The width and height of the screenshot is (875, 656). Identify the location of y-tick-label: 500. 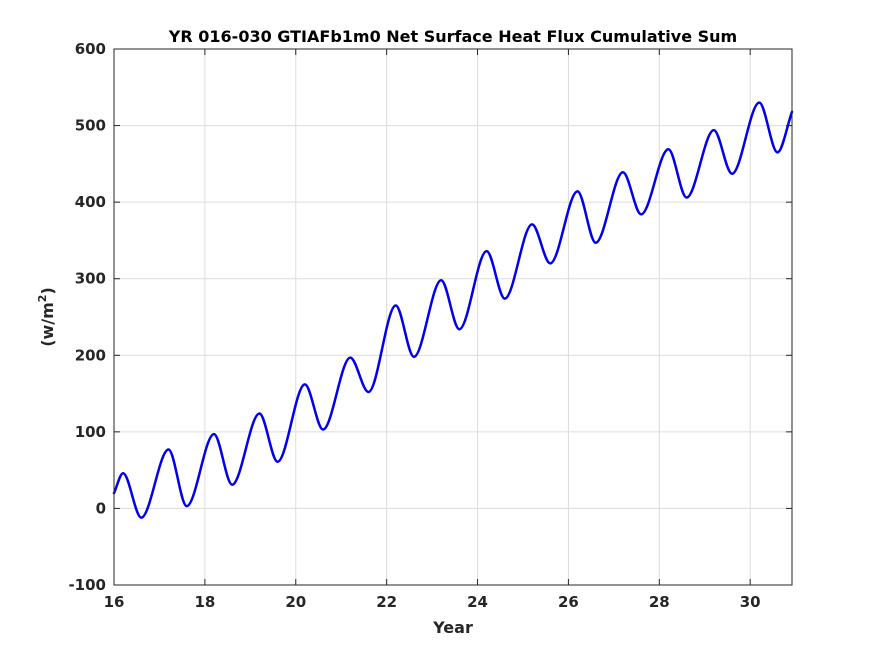
(90, 126).